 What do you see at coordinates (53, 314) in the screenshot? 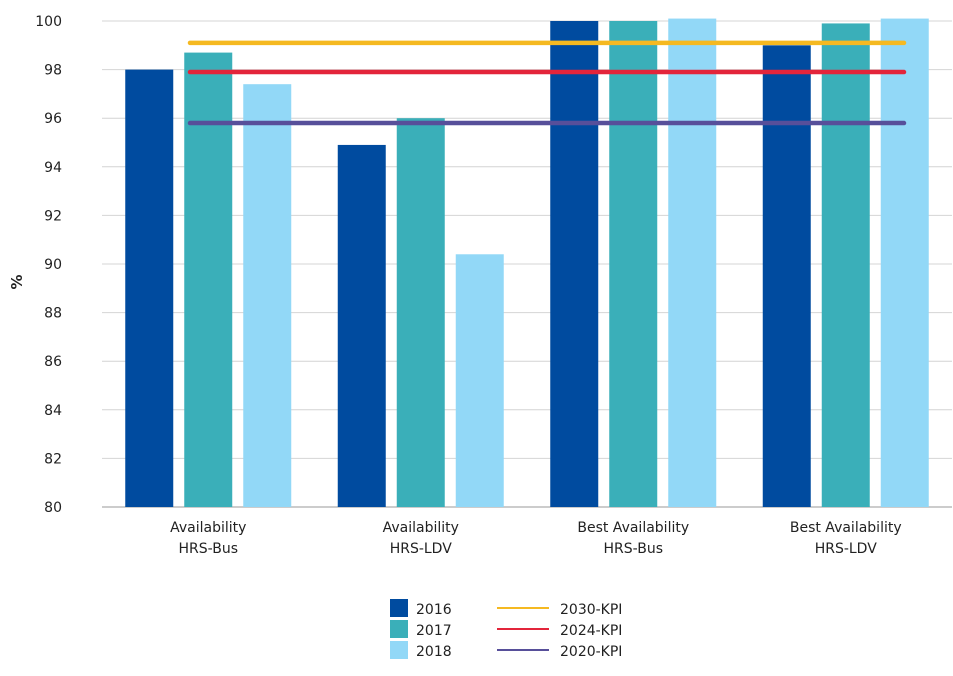
I see `y-tick-label: 88` at bounding box center [53, 314].